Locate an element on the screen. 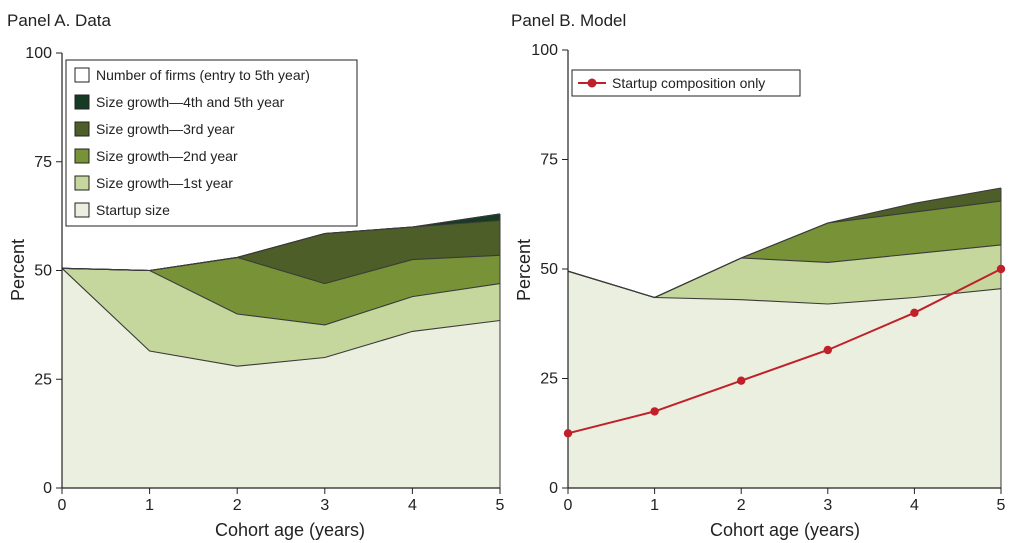 The width and height of the screenshot is (1010, 543). panel-b-legend: Startup composition only is located at coordinates (686, 83).